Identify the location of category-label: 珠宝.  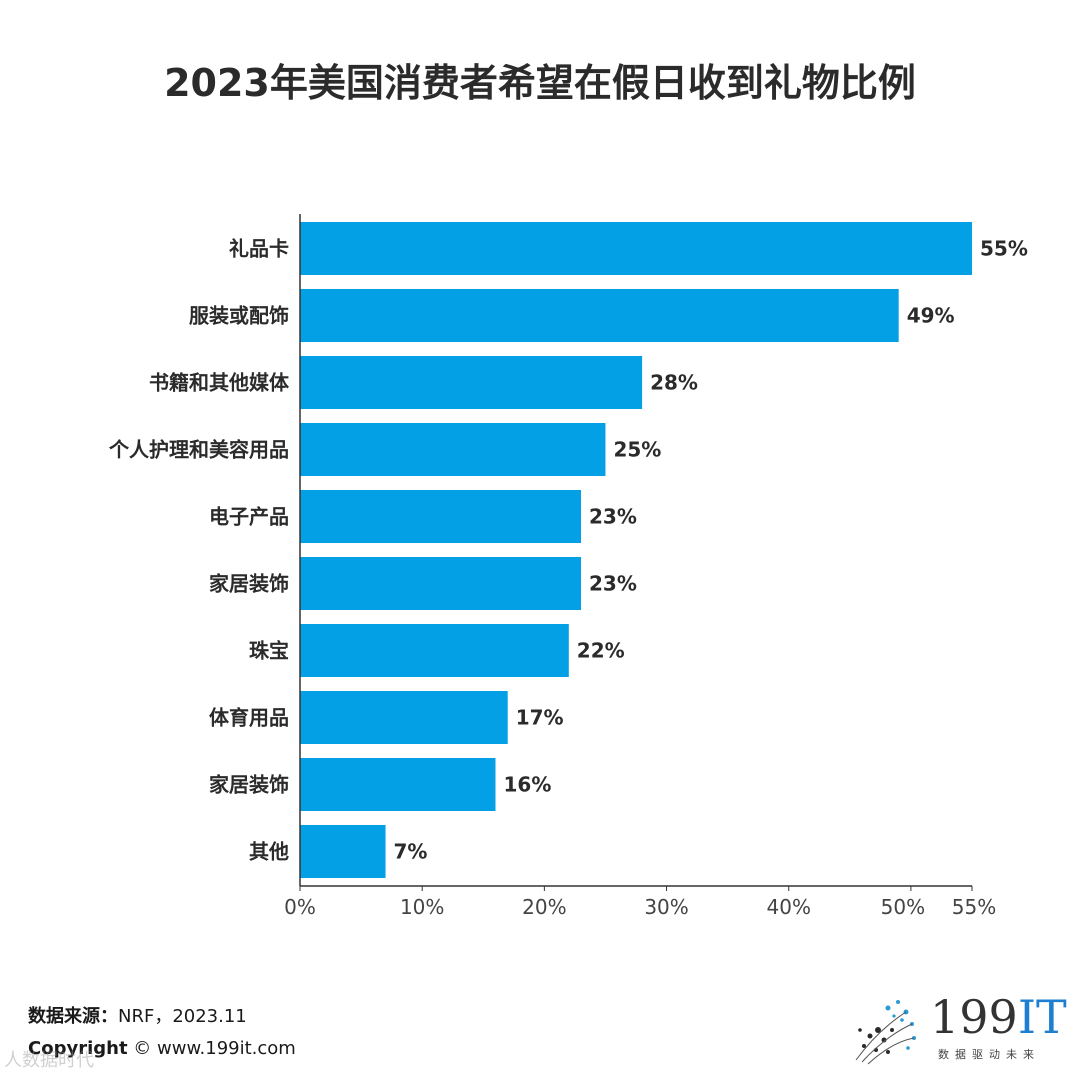
(269, 651).